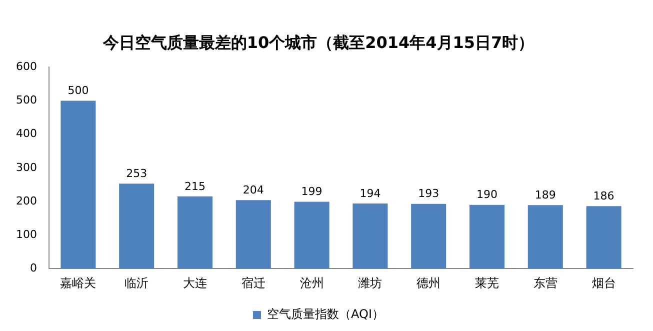 Image resolution: width=653 pixels, height=331 pixels. Describe the element at coordinates (26, 201) in the screenshot. I see `y-tick-label: 200` at that location.